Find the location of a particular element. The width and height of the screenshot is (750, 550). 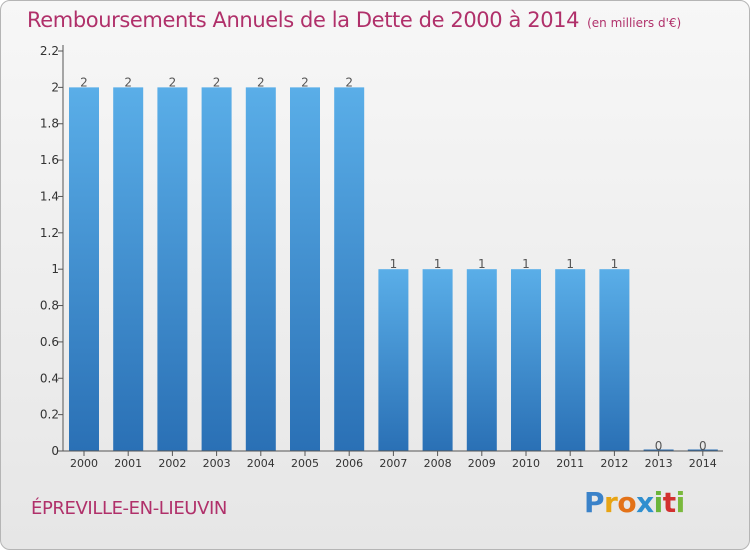

proxiti-logo: Proxiti is located at coordinates (634, 502).